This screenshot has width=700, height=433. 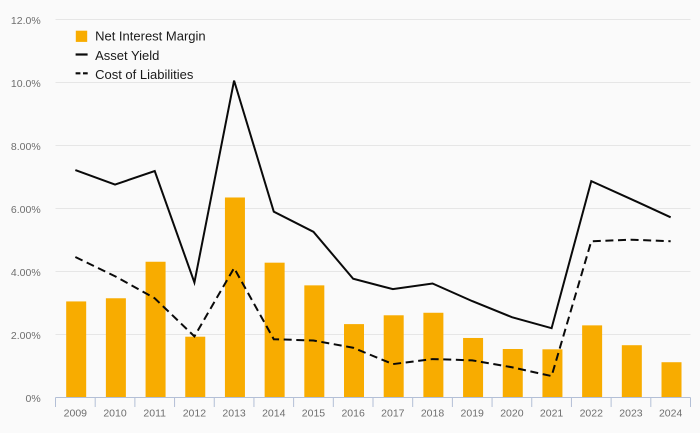 What do you see at coordinates (26, 147) in the screenshot?
I see `svg-text: 8.00%` at bounding box center [26, 147].